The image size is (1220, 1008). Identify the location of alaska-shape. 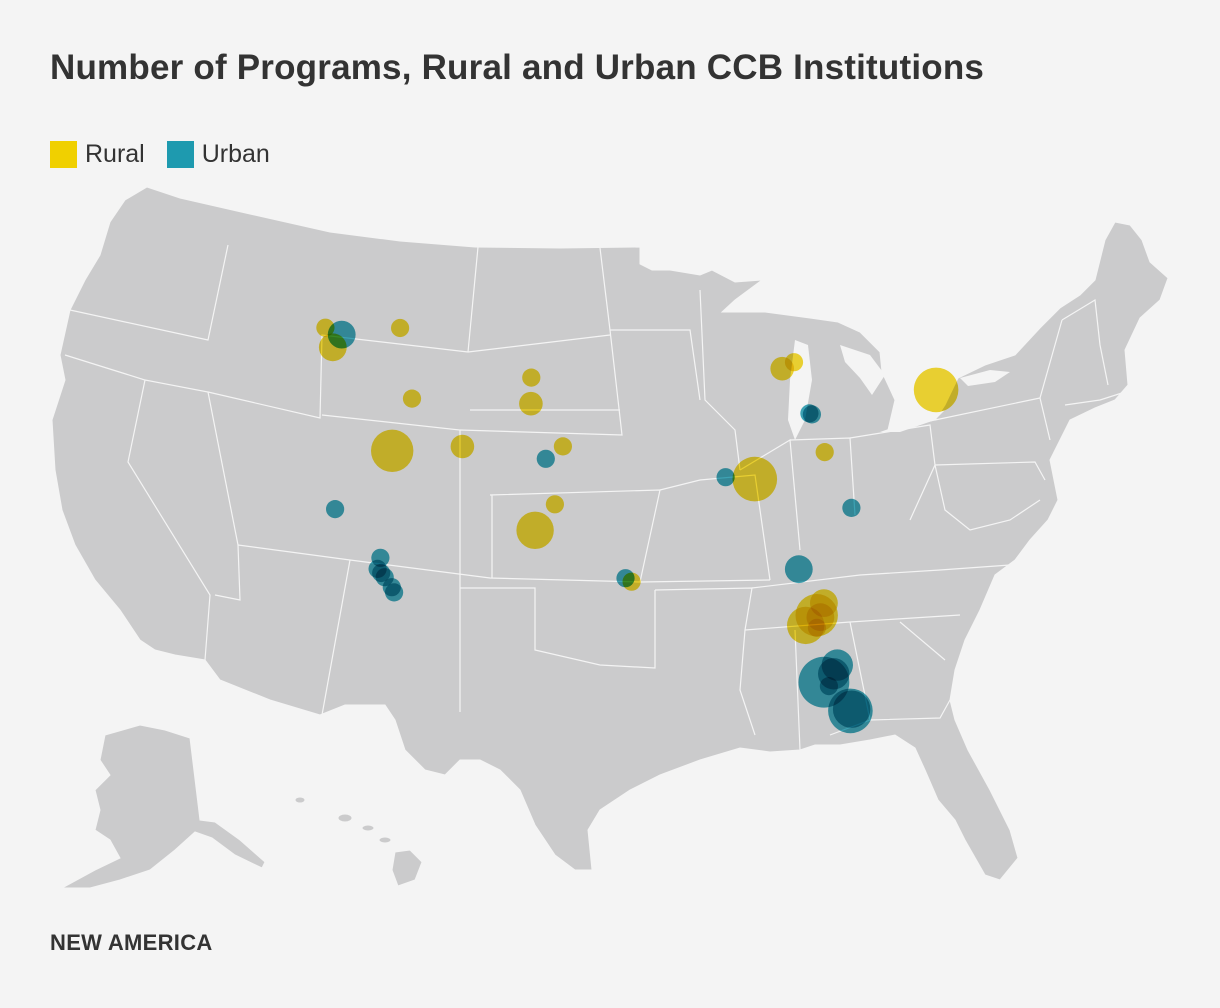
(163, 806).